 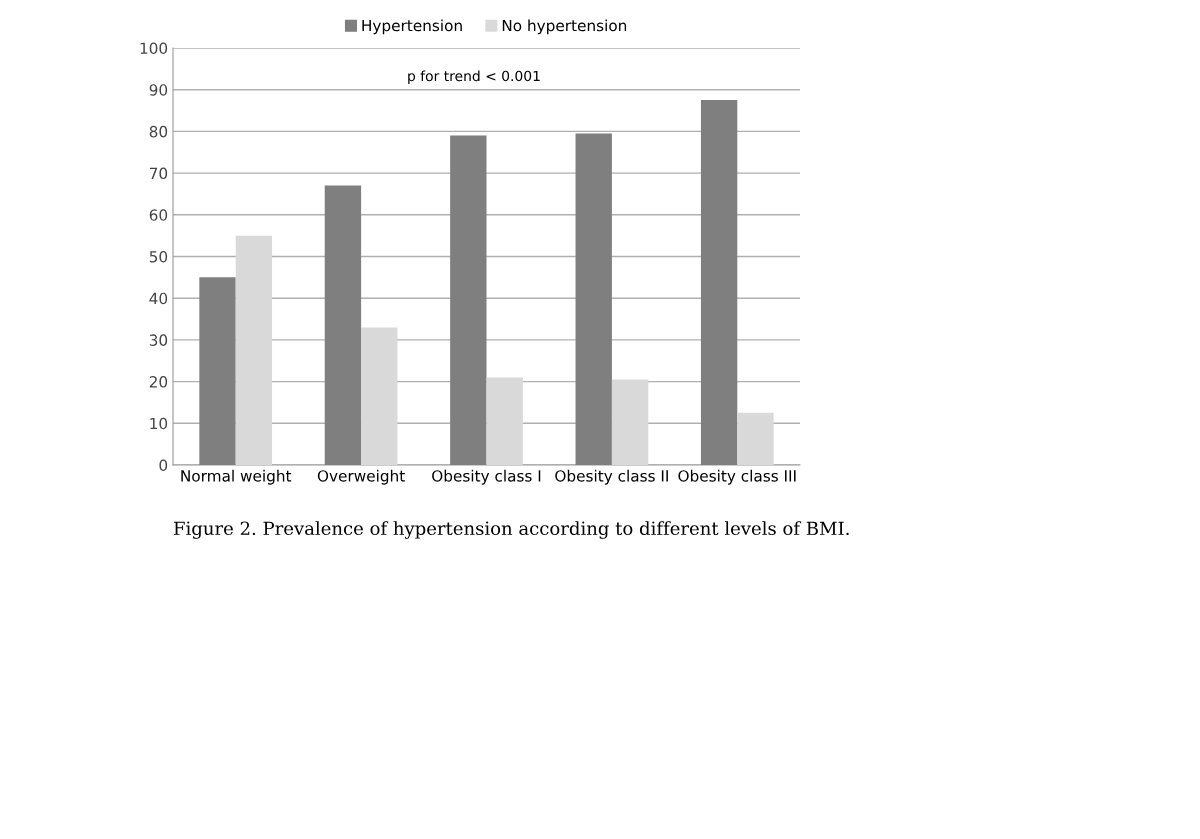 I want to click on y-tick-label: 70, so click(x=158, y=173).